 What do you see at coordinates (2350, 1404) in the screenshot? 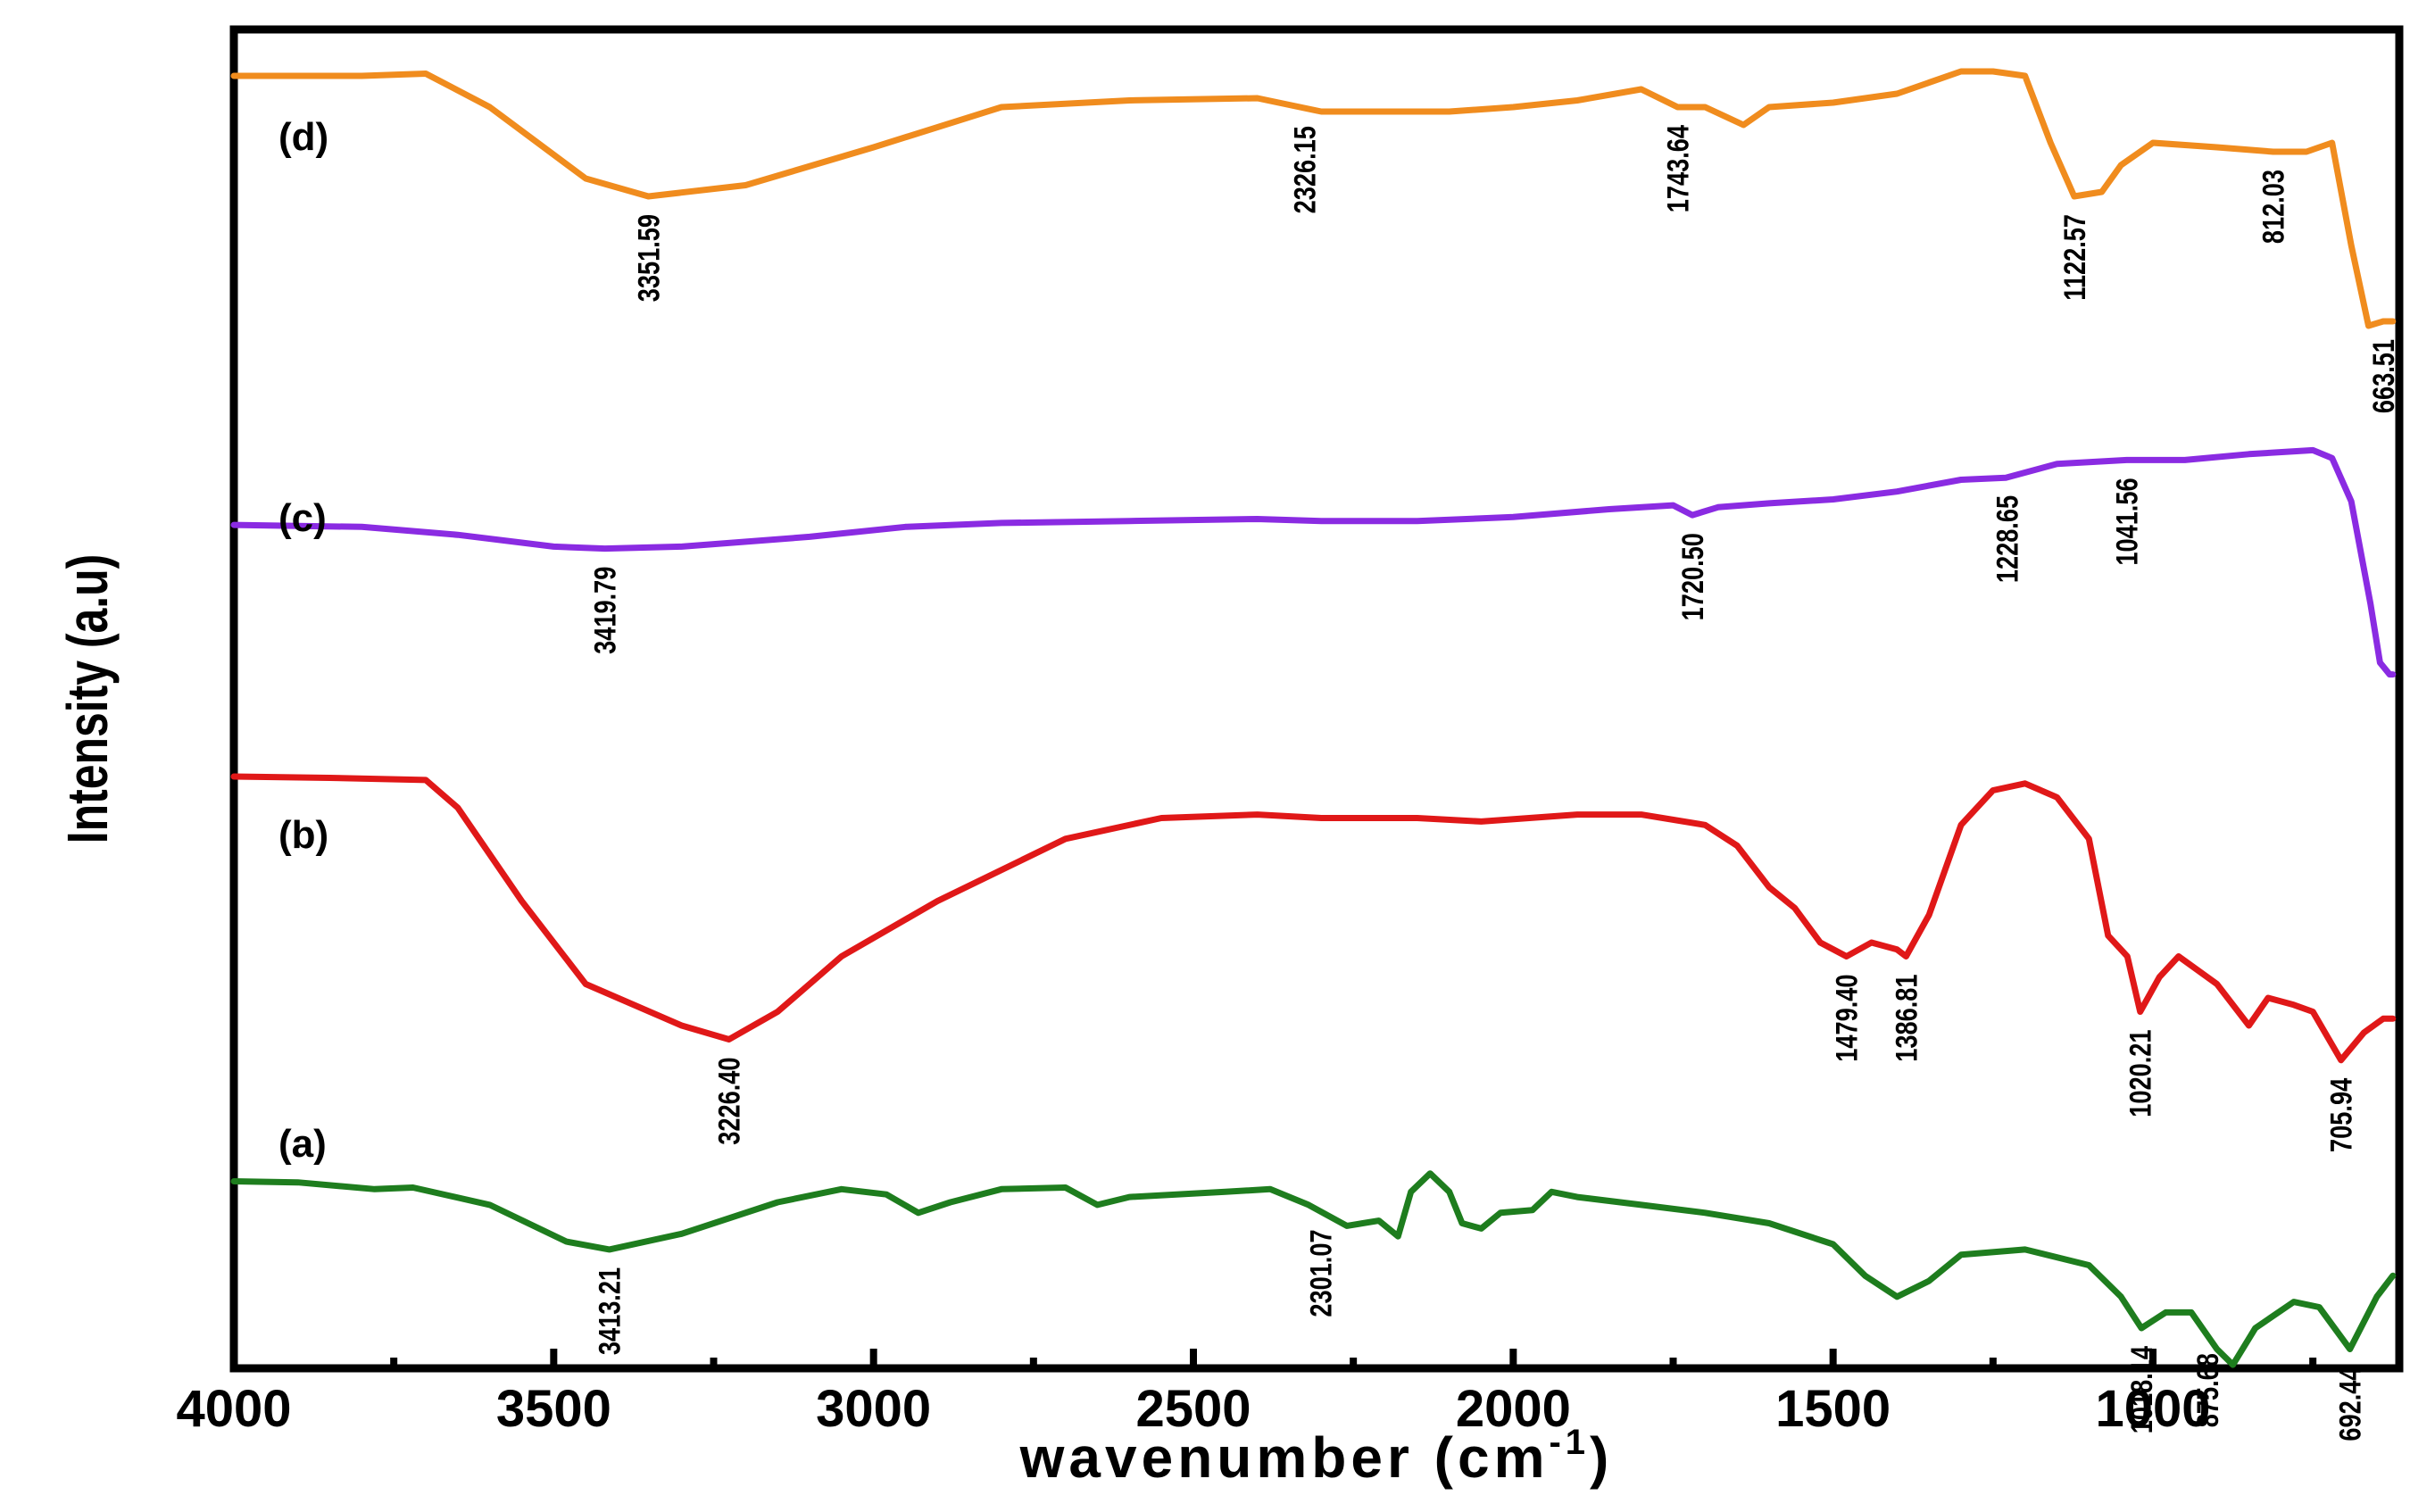
I see `peak-label: 692.44` at bounding box center [2350, 1404].